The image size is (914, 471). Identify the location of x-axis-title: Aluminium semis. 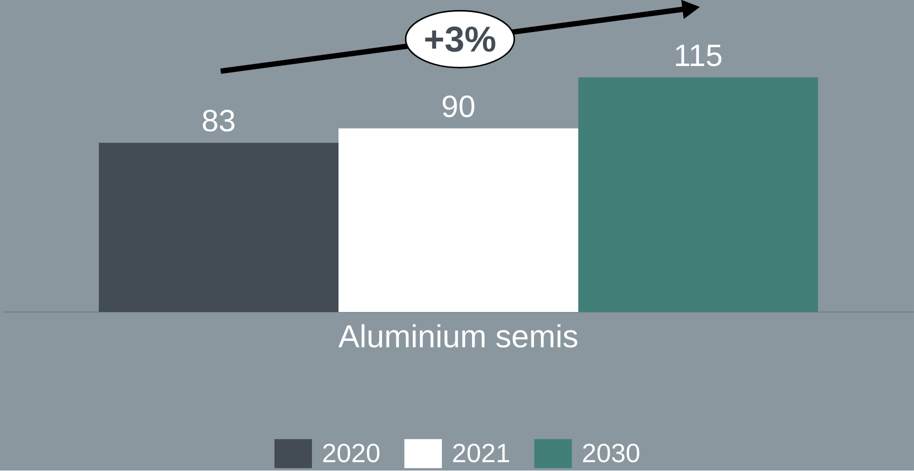
(458, 336).